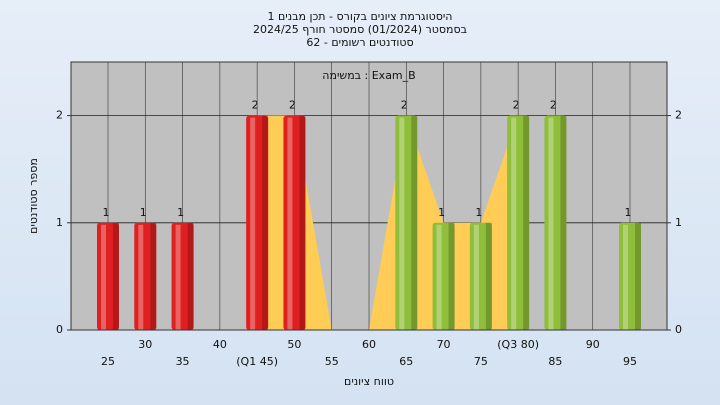 Image resolution: width=720 pixels, height=405 pixels. Describe the element at coordinates (360, 16) in the screenshot. I see `chart-title: היסטוגרמת ציונים בקורס - תכן מבנים 1` at that location.